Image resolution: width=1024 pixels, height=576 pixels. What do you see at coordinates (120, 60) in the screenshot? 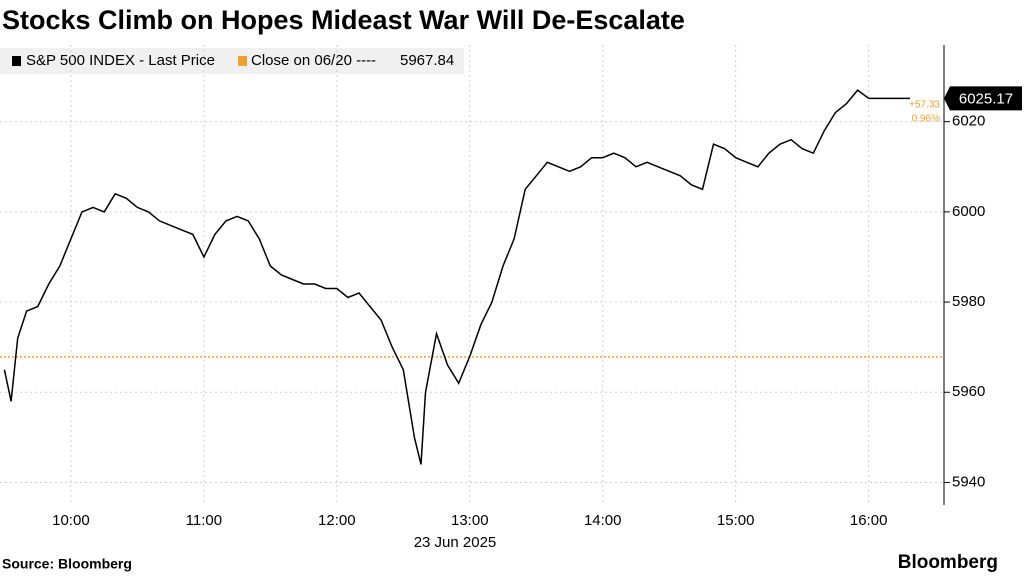
I see `legend-label: S&P 500 INDEX - Last Price` at bounding box center [120, 60].